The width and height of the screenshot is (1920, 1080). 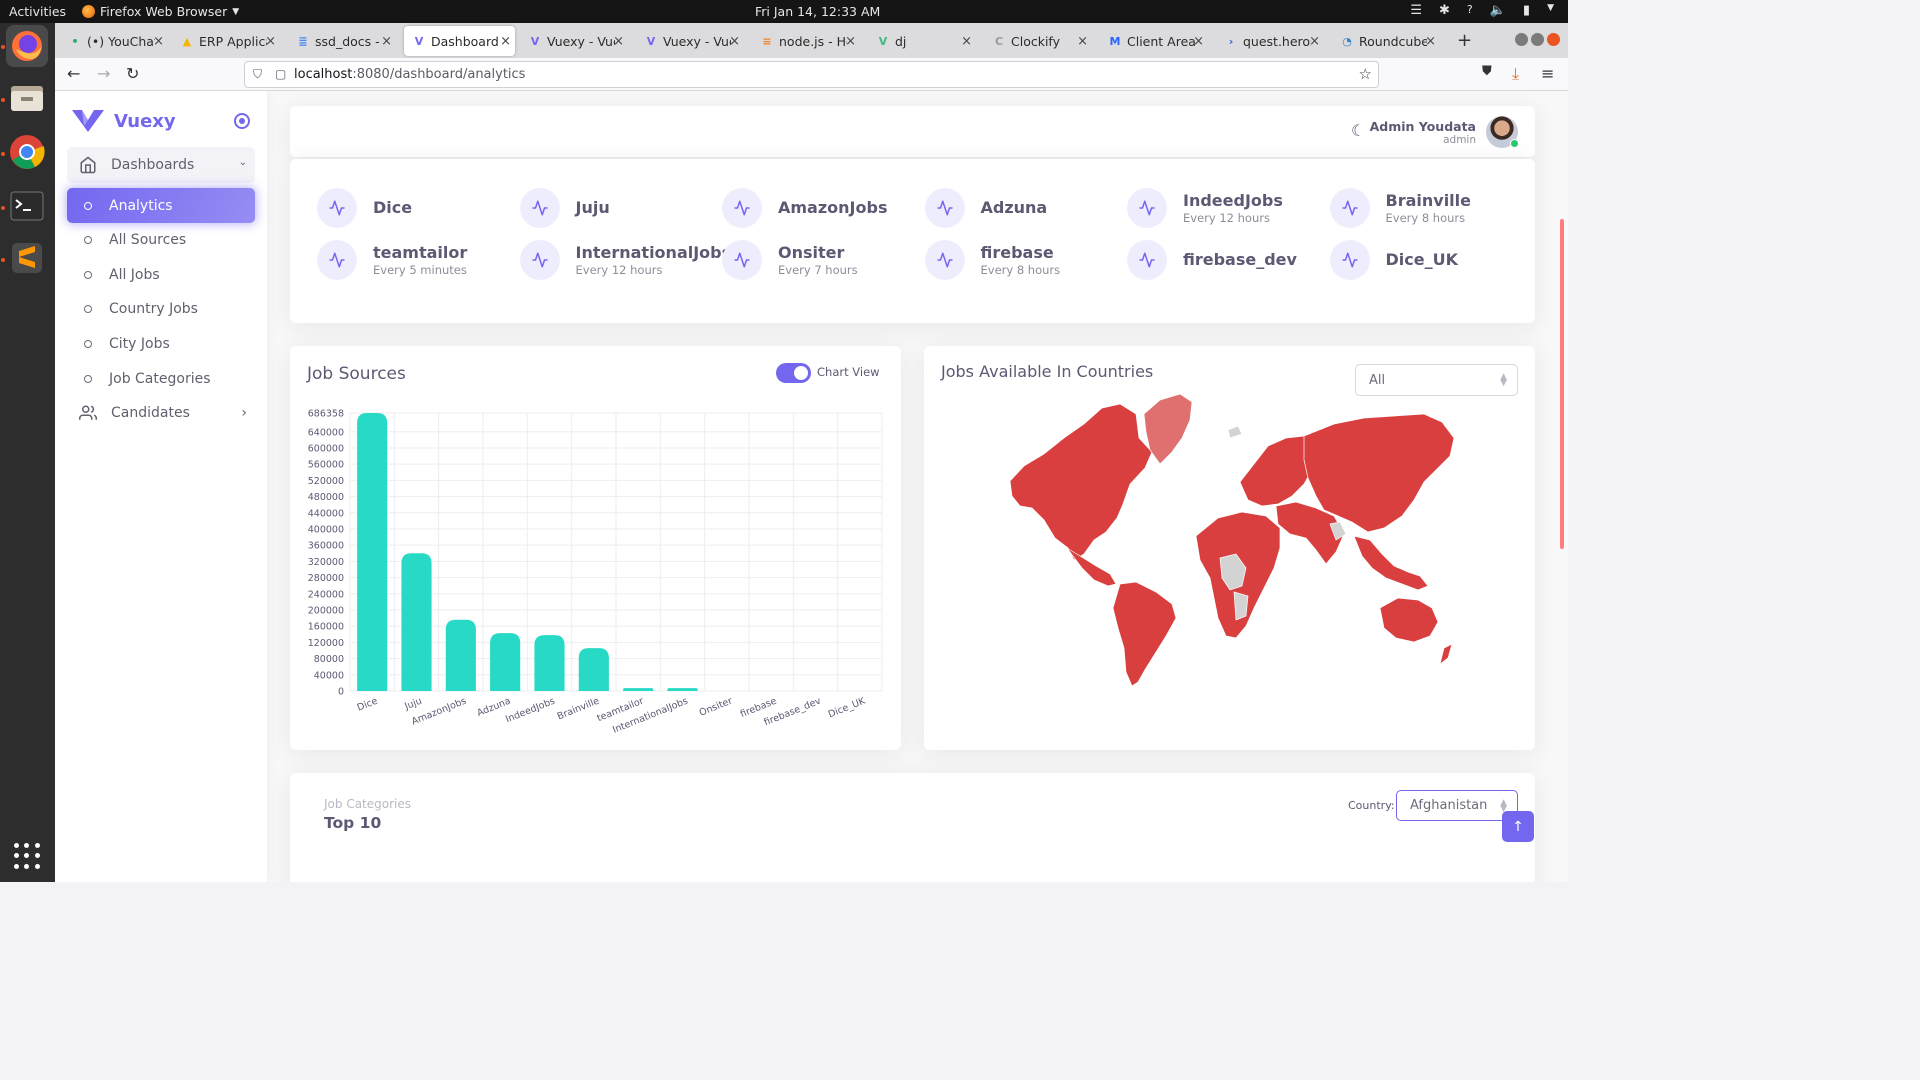 What do you see at coordinates (1518, 826) in the screenshot?
I see `scroll-to-top-button: ↑` at bounding box center [1518, 826].